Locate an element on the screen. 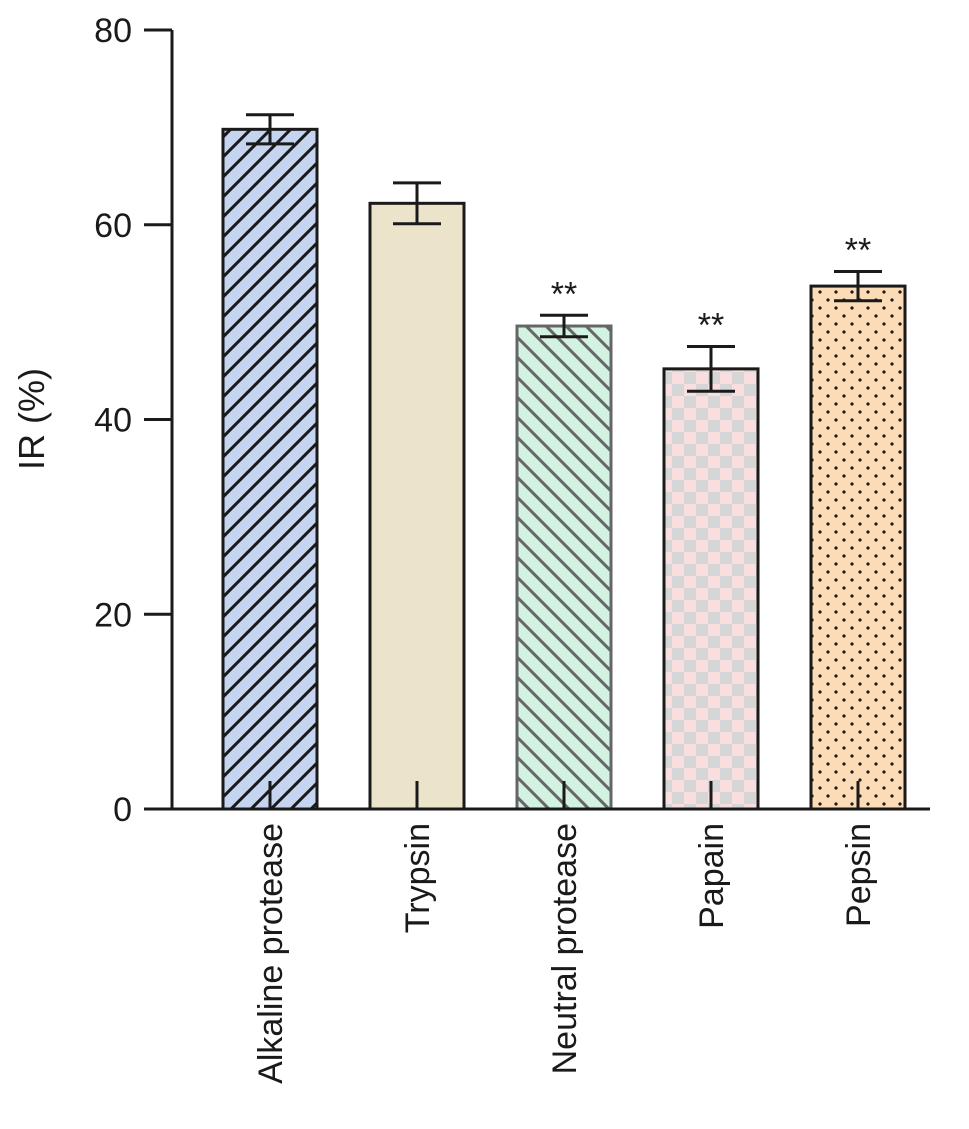 The width and height of the screenshot is (969, 1129). y-tick-label: 20 is located at coordinates (113, 615).